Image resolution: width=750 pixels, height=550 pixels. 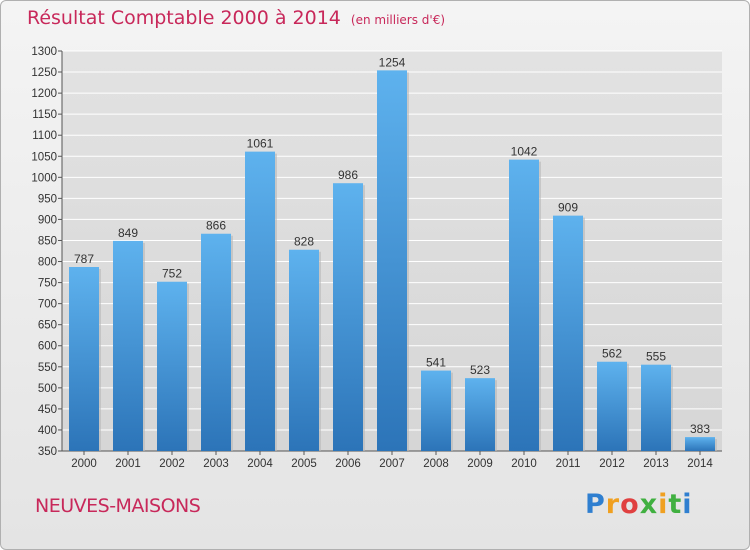 What do you see at coordinates (392, 464) in the screenshot?
I see `x-tick-label: 2007` at bounding box center [392, 464].